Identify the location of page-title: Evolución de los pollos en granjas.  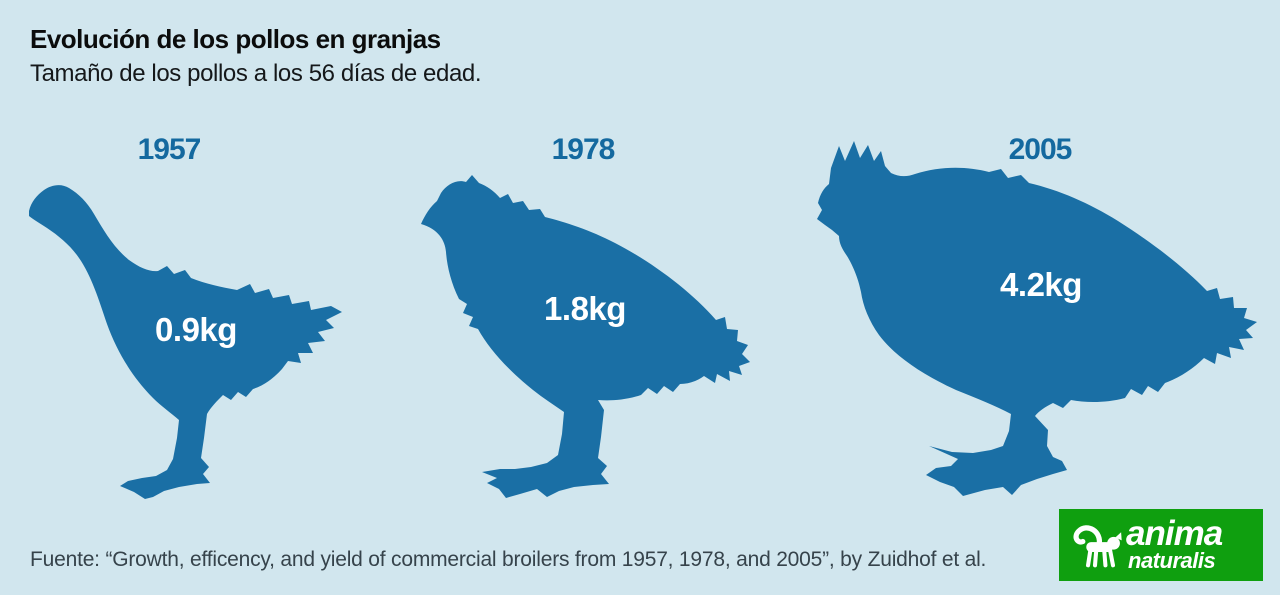
(235, 39).